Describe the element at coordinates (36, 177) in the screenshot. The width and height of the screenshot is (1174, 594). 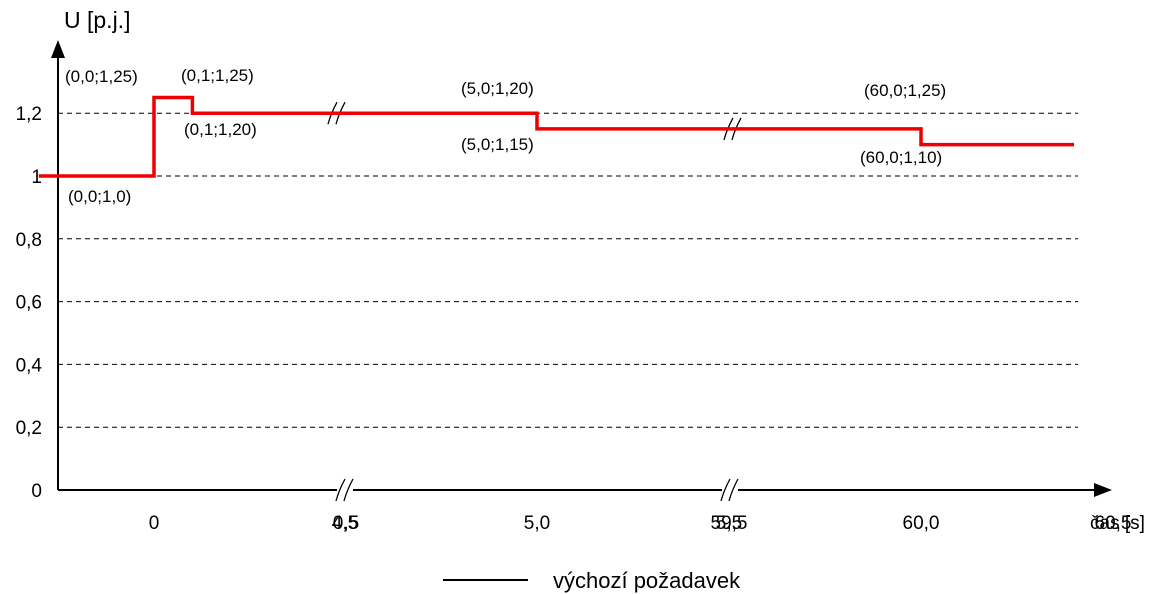
I see `y-tick-label: 1` at that location.